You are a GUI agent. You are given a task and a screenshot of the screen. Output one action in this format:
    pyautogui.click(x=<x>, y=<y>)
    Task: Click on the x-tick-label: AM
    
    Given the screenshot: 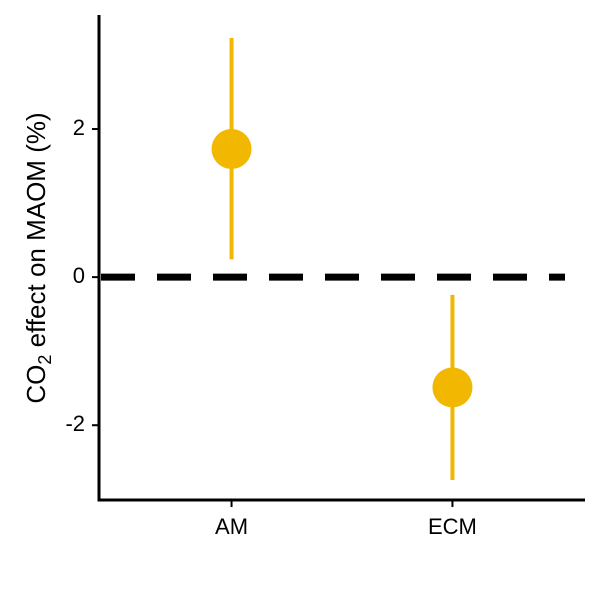 What is the action you would take?
    pyautogui.click(x=231, y=526)
    